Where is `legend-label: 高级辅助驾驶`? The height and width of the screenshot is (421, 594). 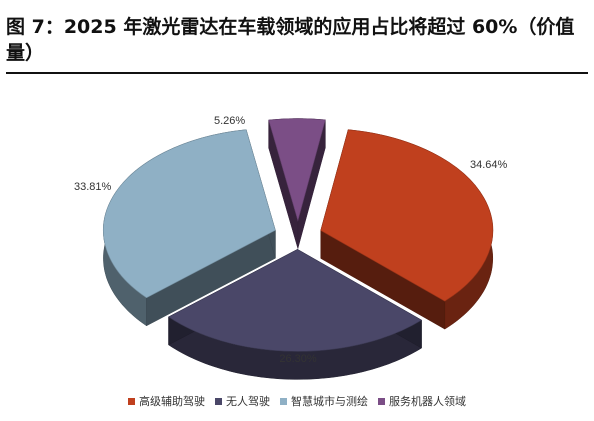
legend-label: 高级辅助驾驶 is located at coordinates (172, 402).